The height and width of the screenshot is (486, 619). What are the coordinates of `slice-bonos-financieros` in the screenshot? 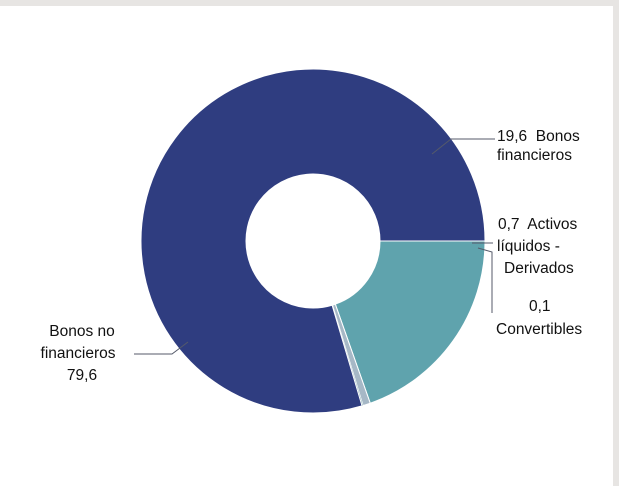 It's located at (410, 322).